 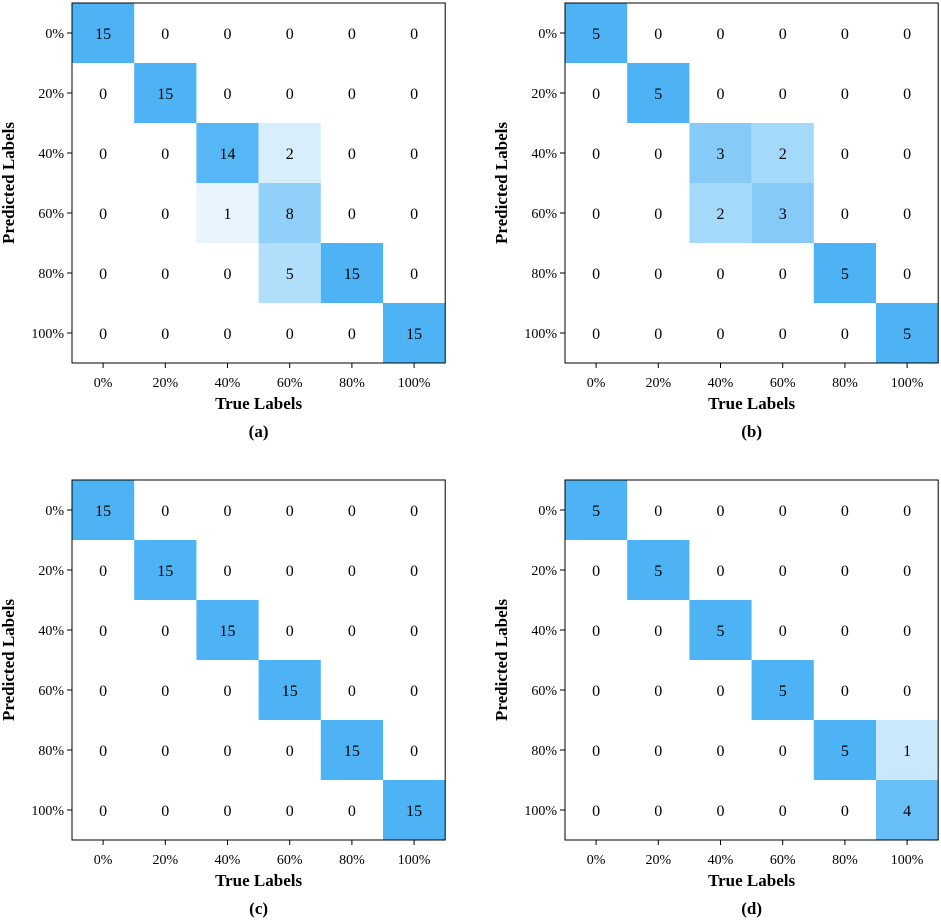 What do you see at coordinates (721, 860) in the screenshot?
I see `x-tick-label: 40%` at bounding box center [721, 860].